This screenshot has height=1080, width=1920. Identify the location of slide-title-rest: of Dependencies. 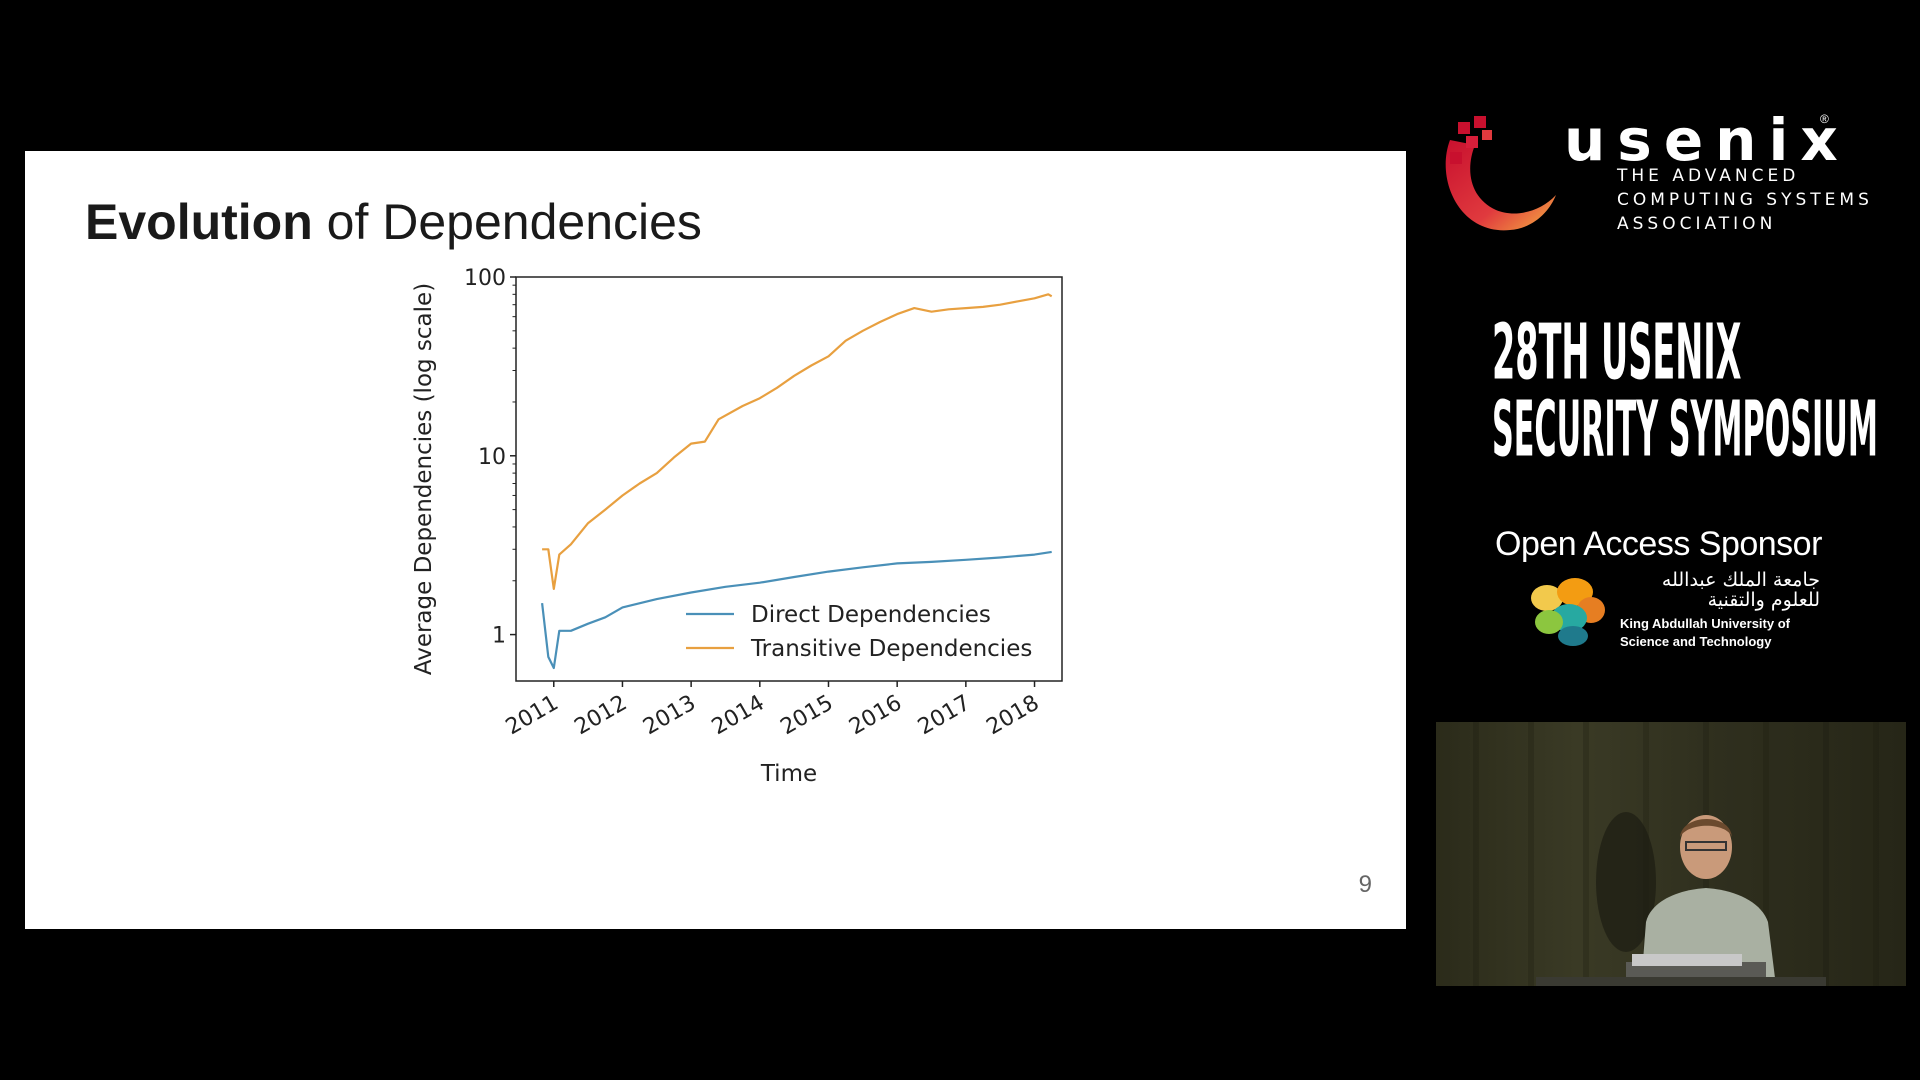
(507, 222).